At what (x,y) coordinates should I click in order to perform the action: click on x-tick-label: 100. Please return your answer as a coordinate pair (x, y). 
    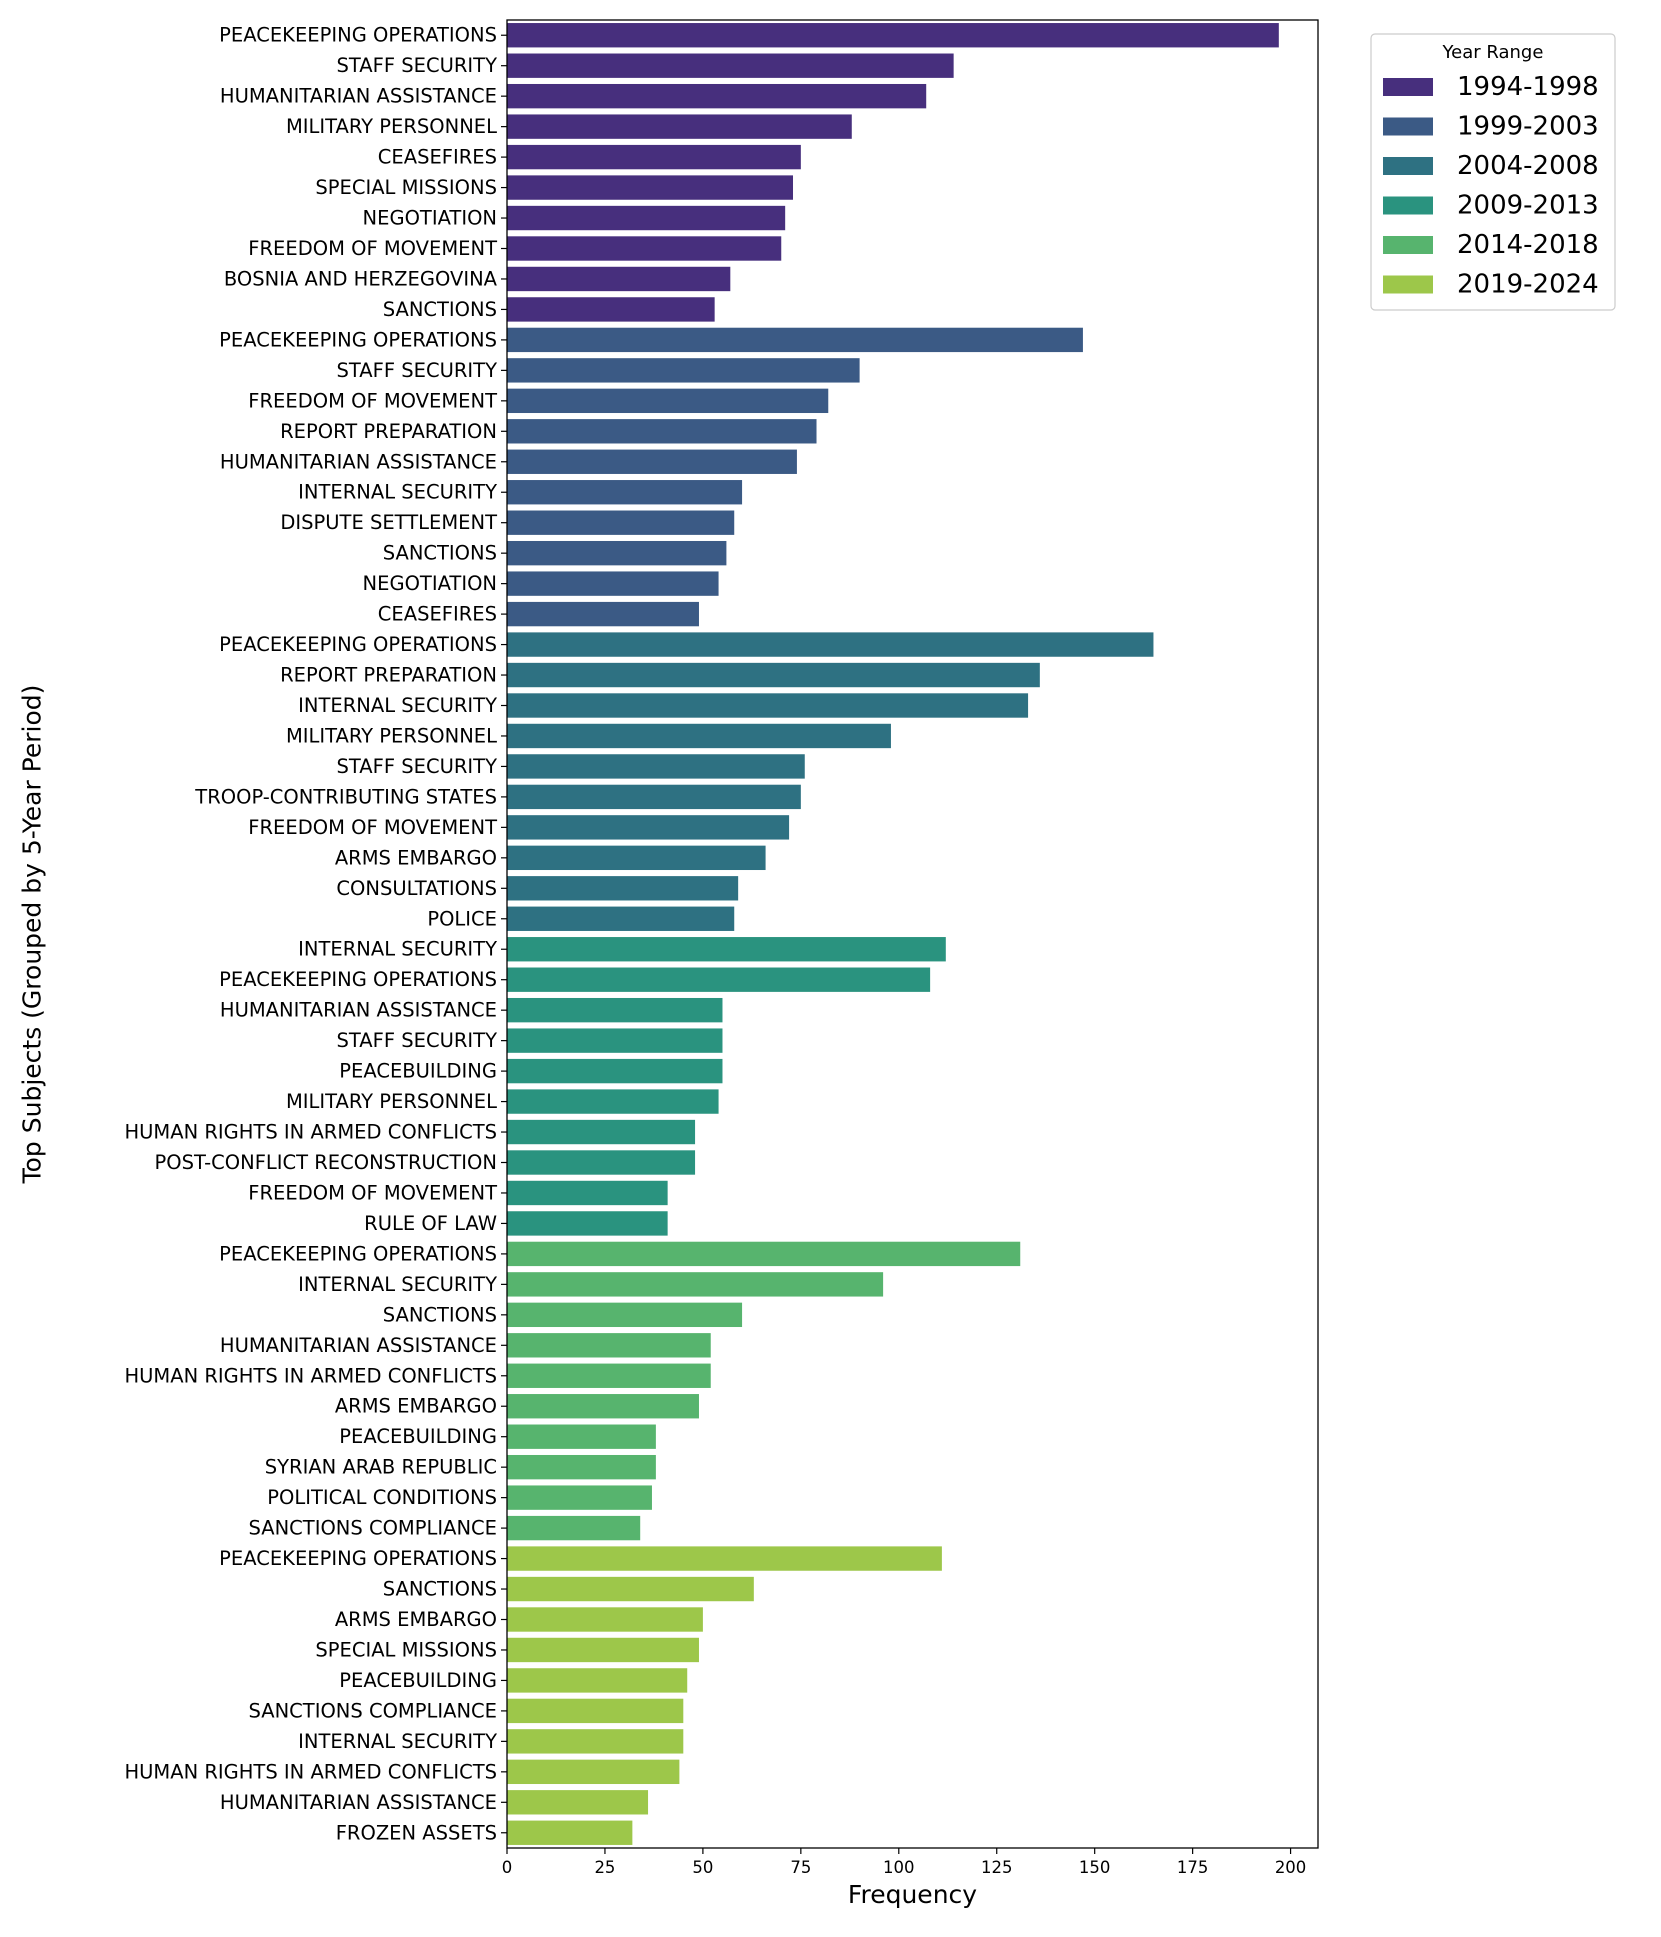
    Looking at the image, I should click on (899, 1867).